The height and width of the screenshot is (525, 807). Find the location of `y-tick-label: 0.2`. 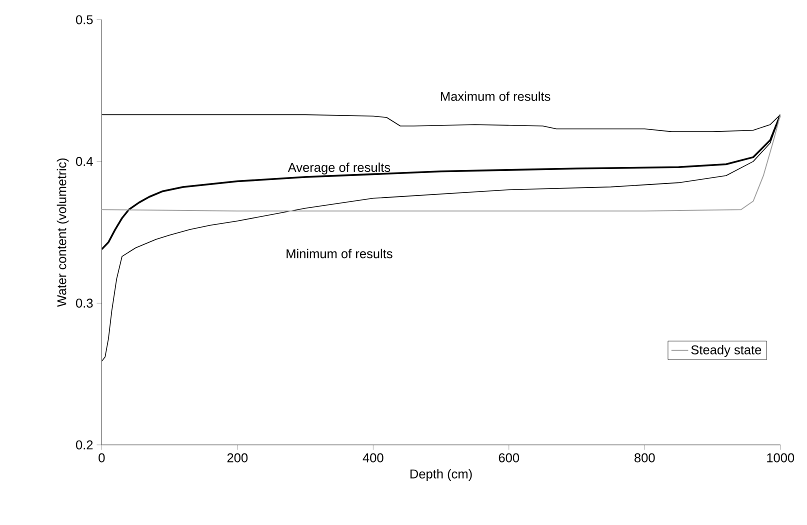

y-tick-label: 0.2 is located at coordinates (84, 445).